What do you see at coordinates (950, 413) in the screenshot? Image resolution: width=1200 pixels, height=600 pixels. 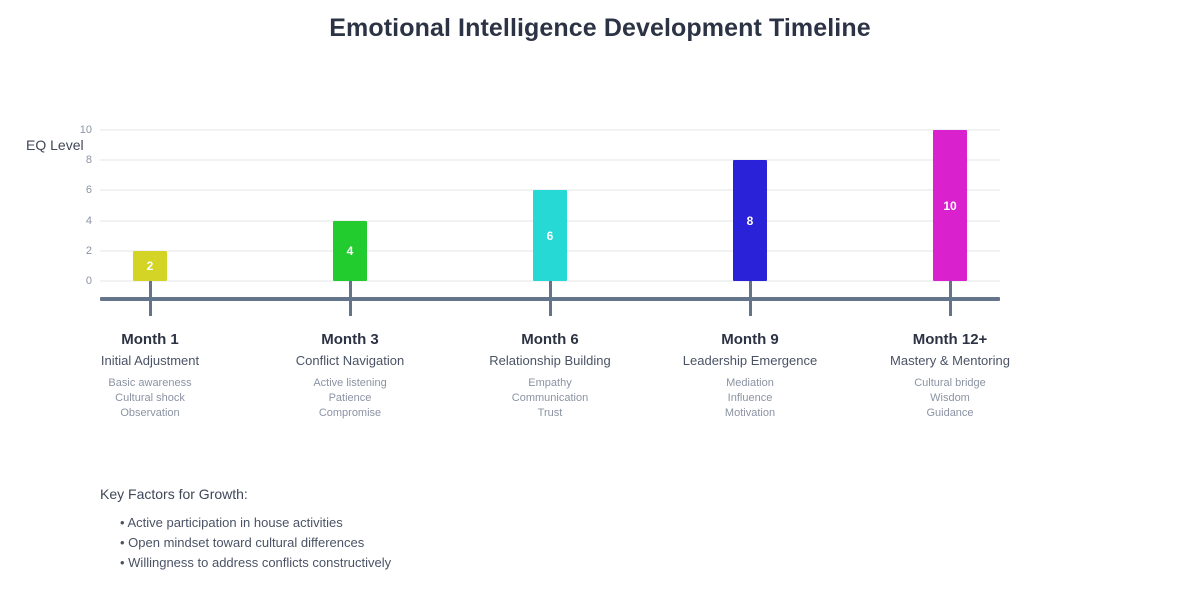 I see `stage-skill: Guidance` at bounding box center [950, 413].